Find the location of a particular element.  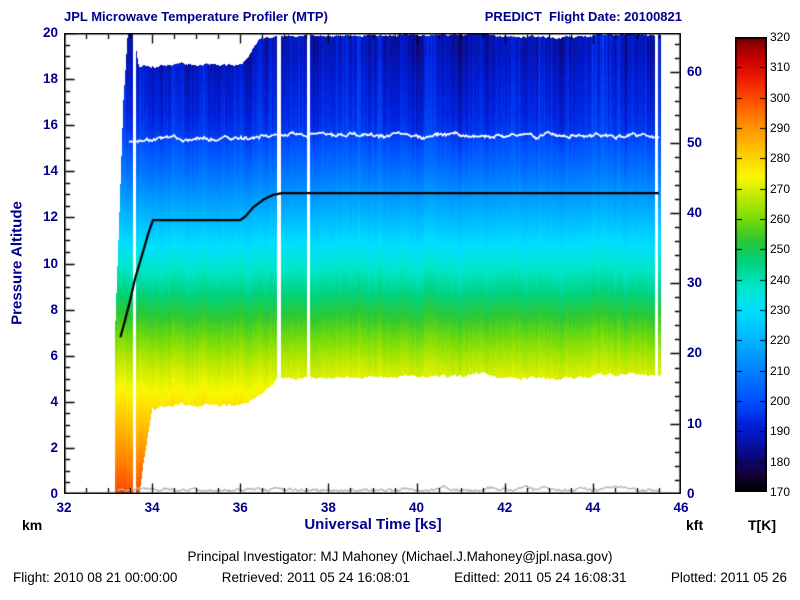

plotted-date-label: Plotted: 2011 05 26 is located at coordinates (728, 577).